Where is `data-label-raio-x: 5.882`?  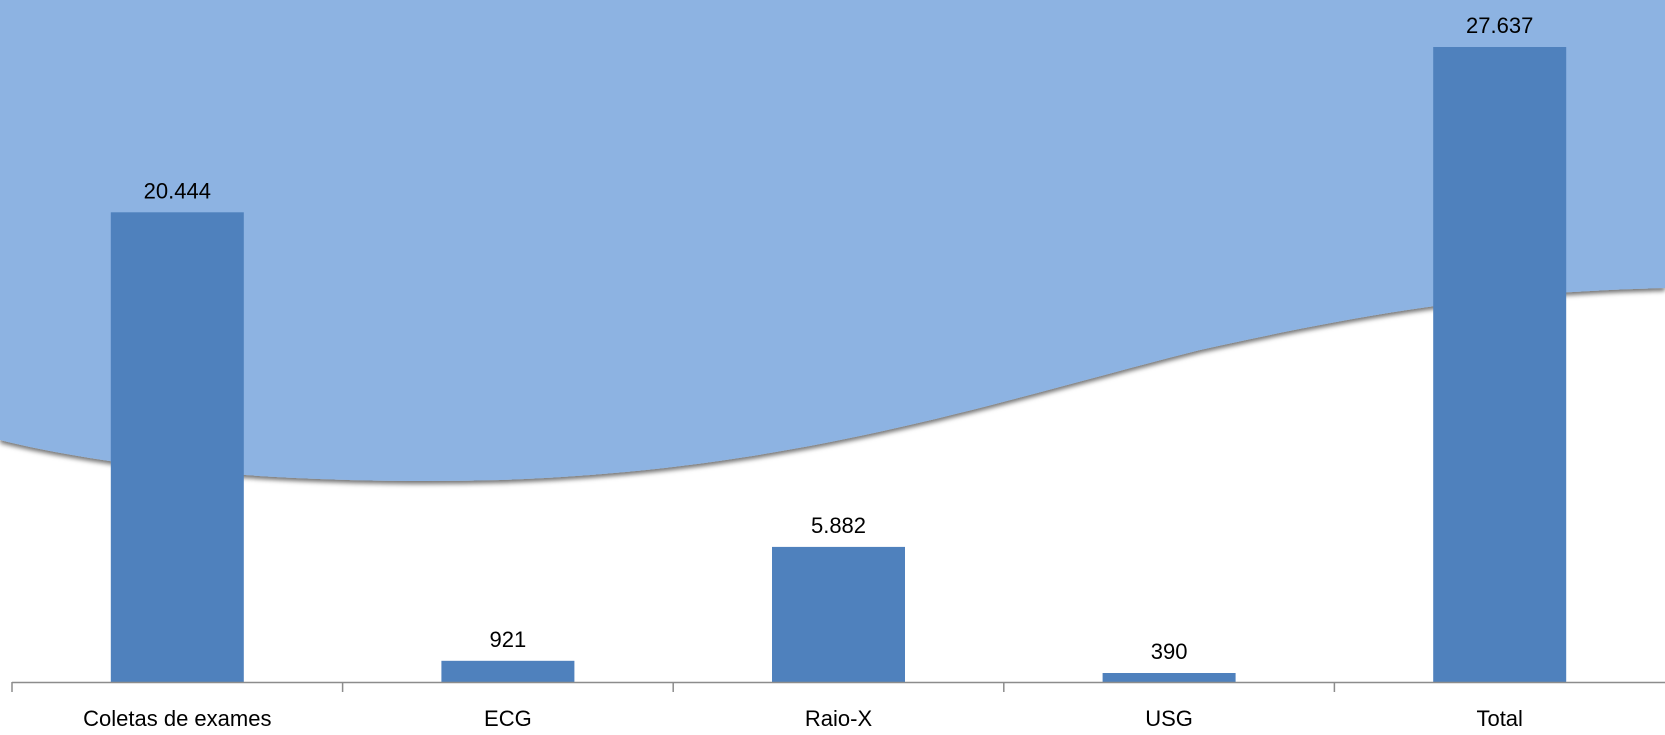 data-label-raio-x: 5.882 is located at coordinates (838, 525).